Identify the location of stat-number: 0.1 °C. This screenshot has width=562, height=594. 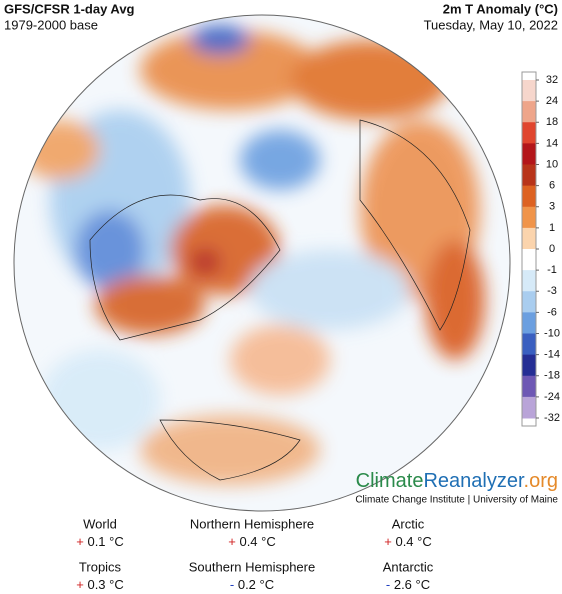
(105, 541).